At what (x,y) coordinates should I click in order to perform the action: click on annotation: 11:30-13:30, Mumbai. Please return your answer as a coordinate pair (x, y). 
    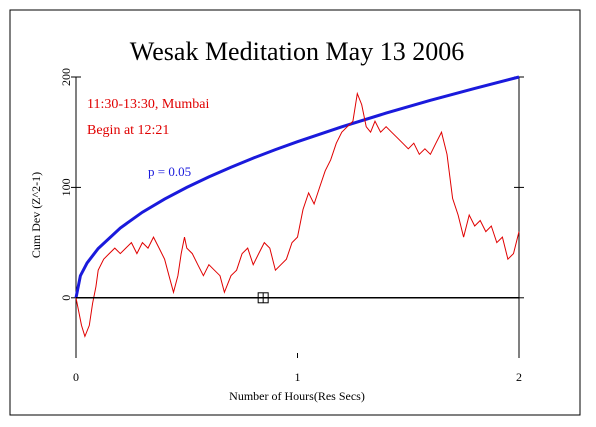
    Looking at the image, I should click on (148, 104).